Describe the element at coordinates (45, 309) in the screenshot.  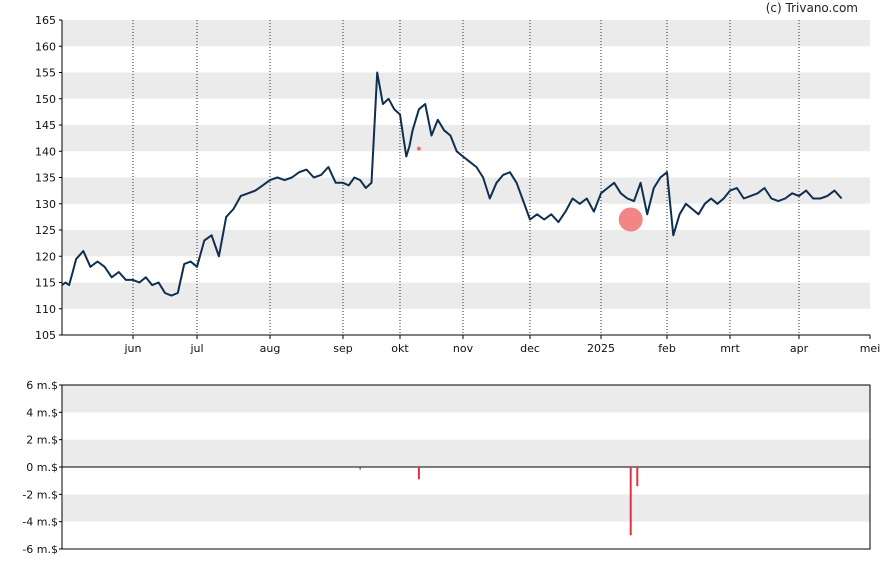
I see `price-y-tick-label: 110` at that location.